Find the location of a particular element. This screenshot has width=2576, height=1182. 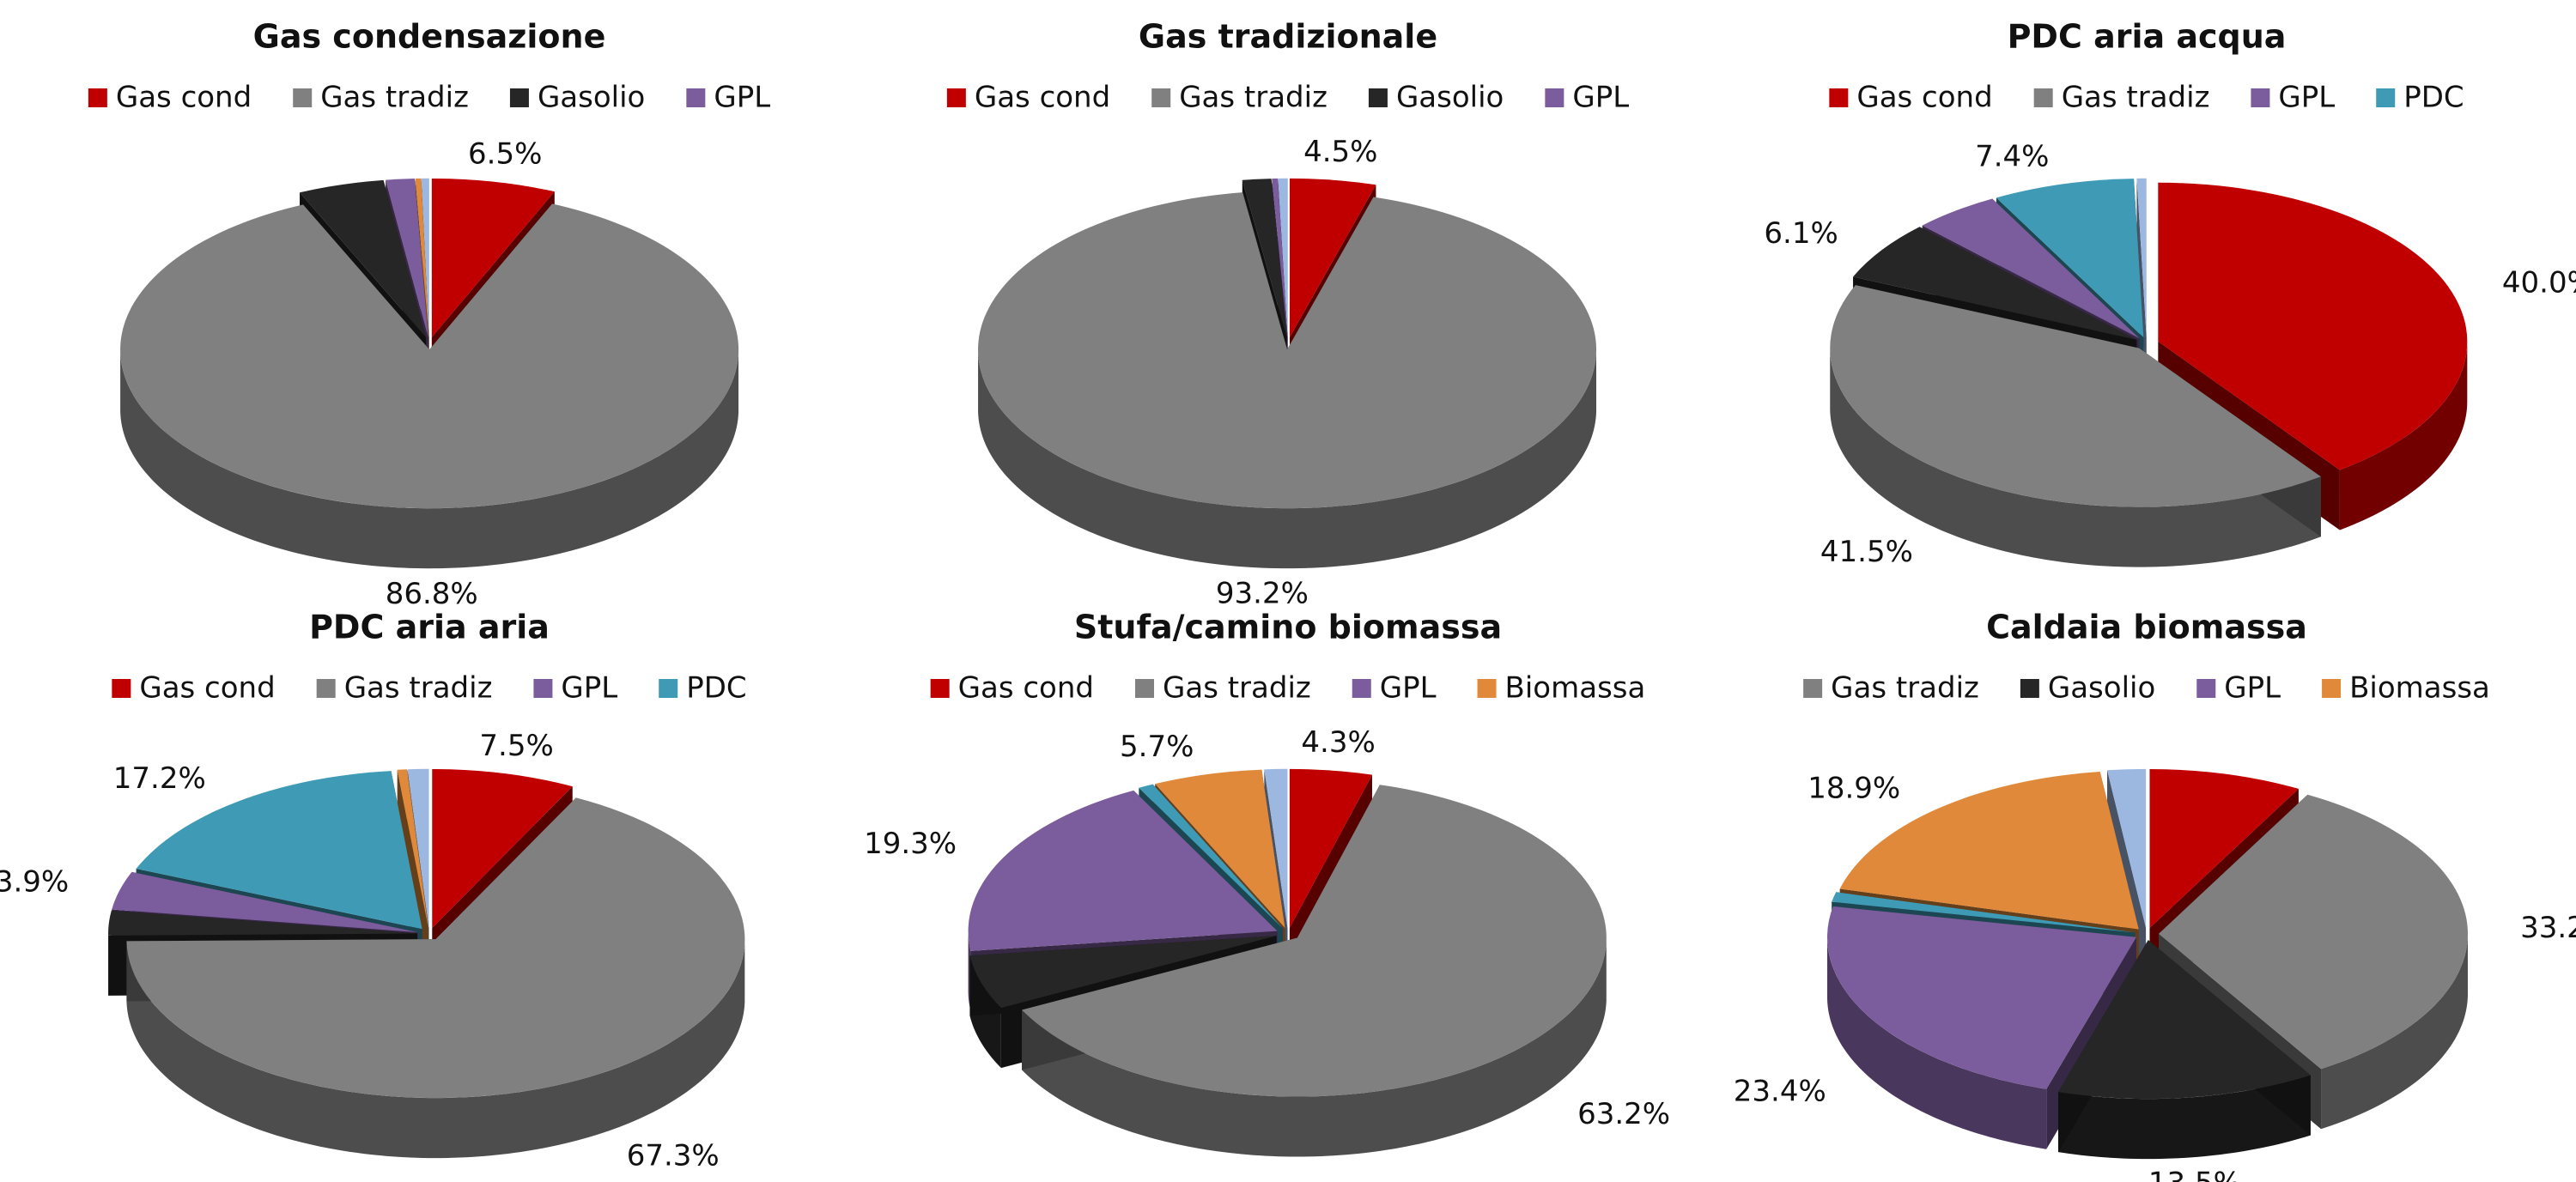

data-label: 18.9% is located at coordinates (1853, 788).